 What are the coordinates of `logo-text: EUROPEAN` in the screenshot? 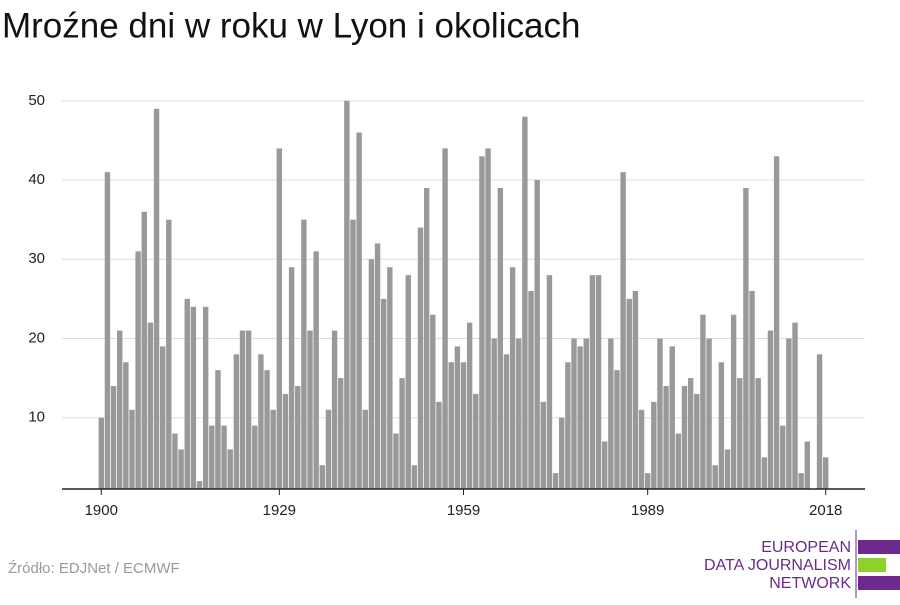 It's located at (806, 547).